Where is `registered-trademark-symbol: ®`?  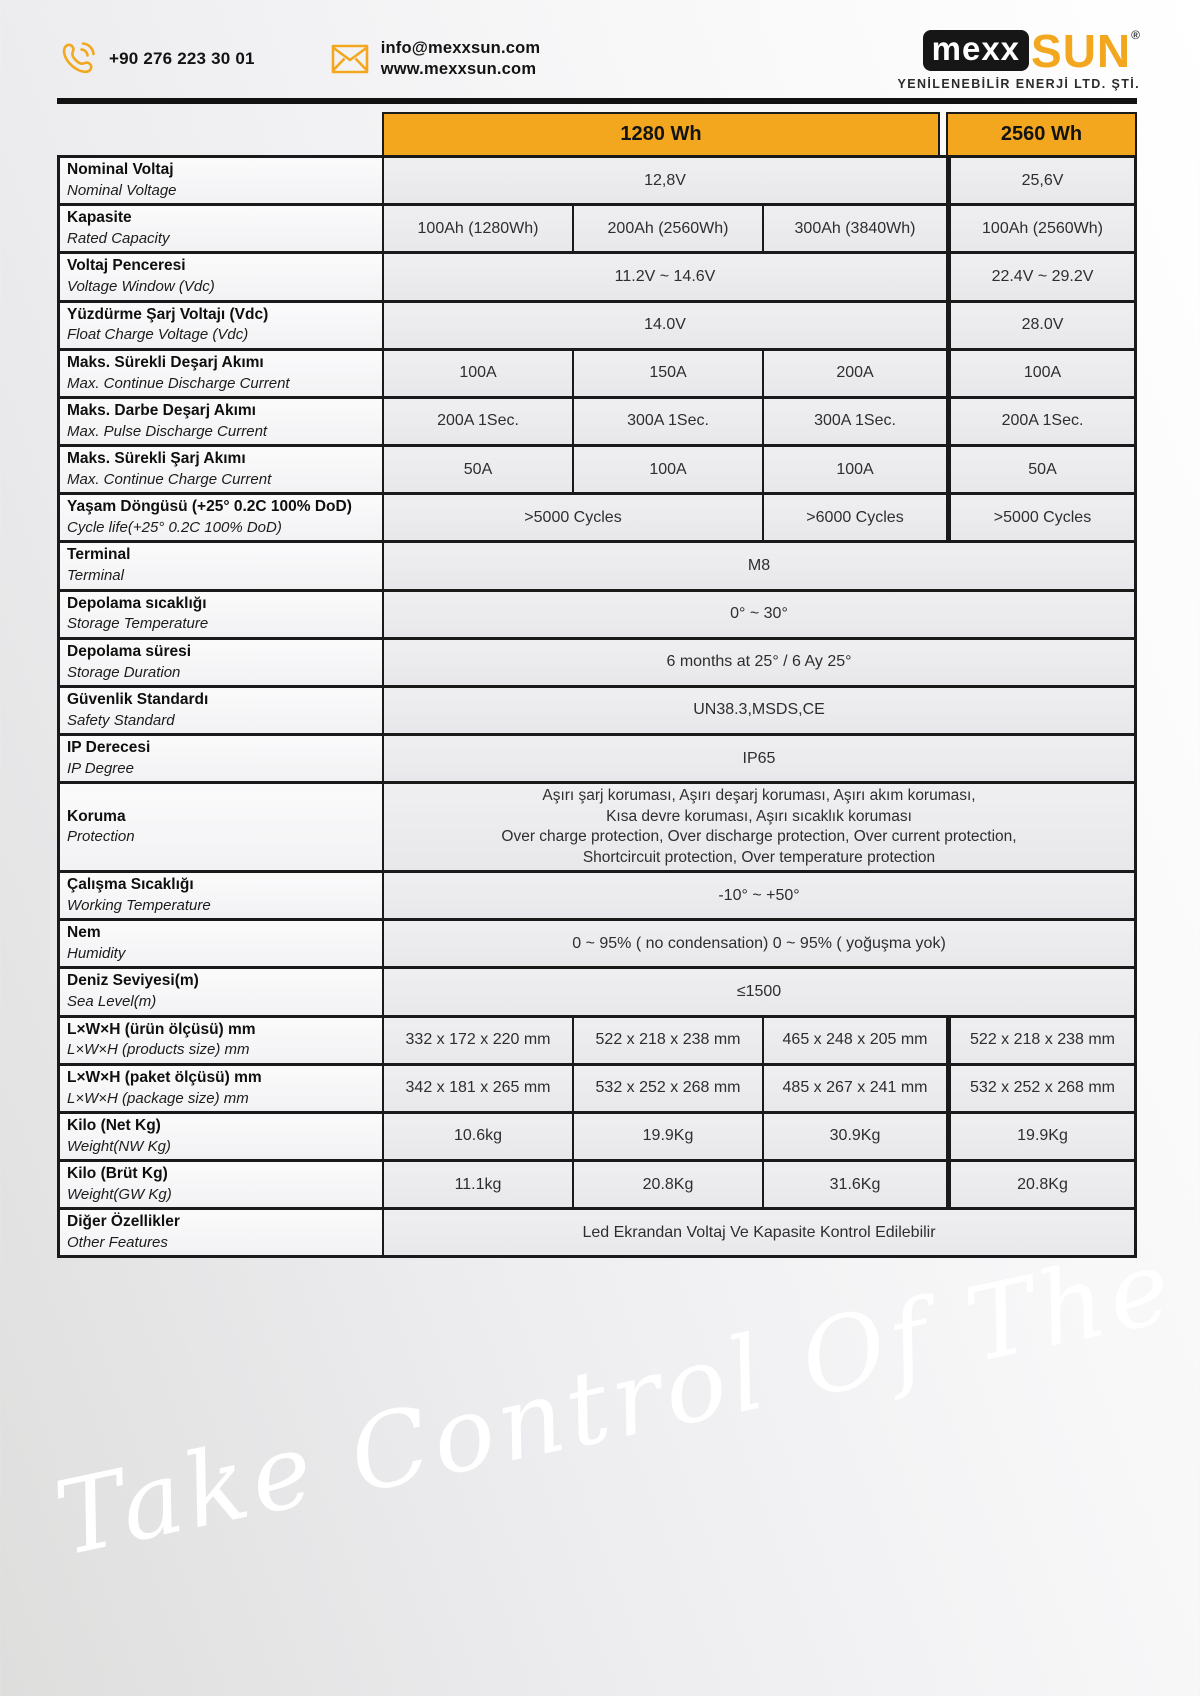
registered-trademark-symbol: ® is located at coordinates (1135, 34).